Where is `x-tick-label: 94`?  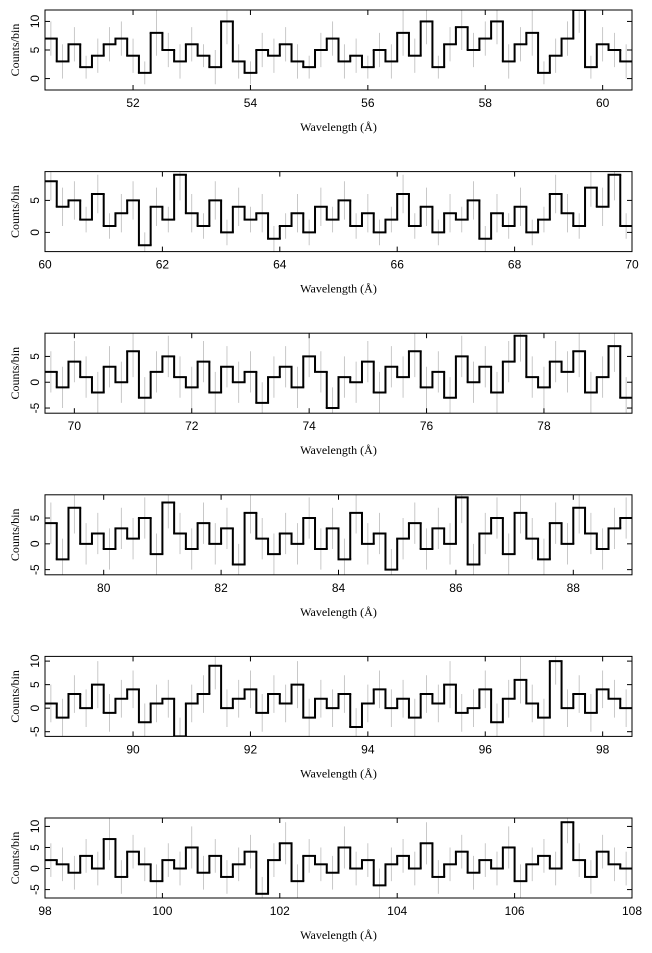 x-tick-label: 94 is located at coordinates (368, 749).